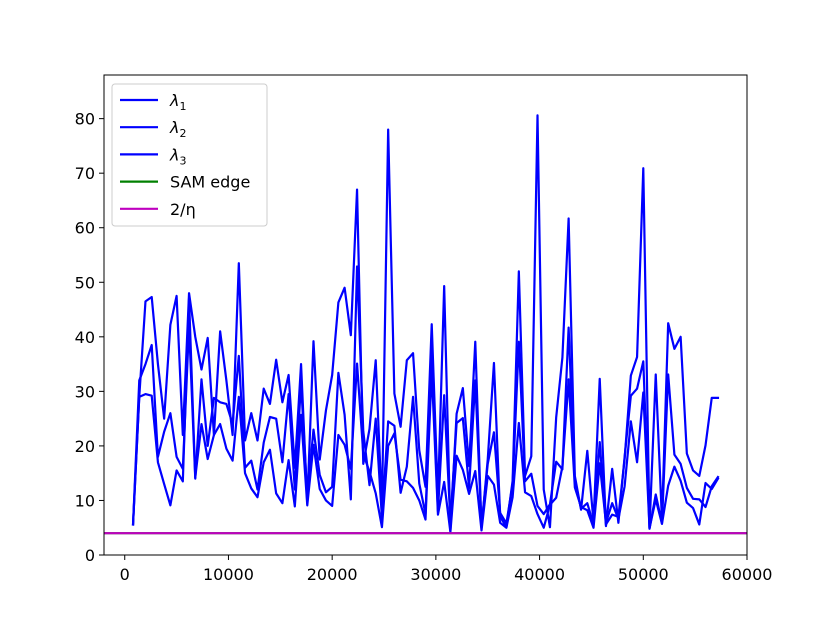  Describe the element at coordinates (85, 119) in the screenshot. I see `y-tick-label: 80` at that location.